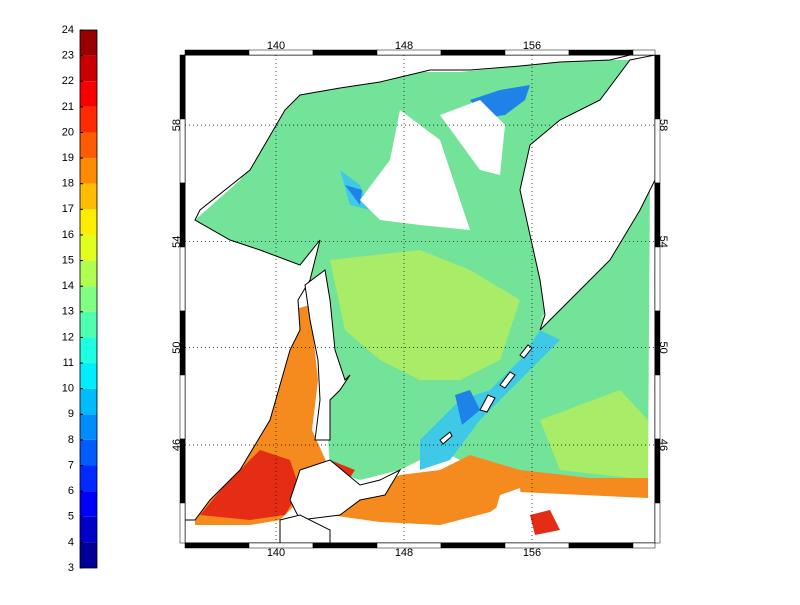 This screenshot has height=605, width=800. I want to click on colorbar-tick-label: 21, so click(68, 107).